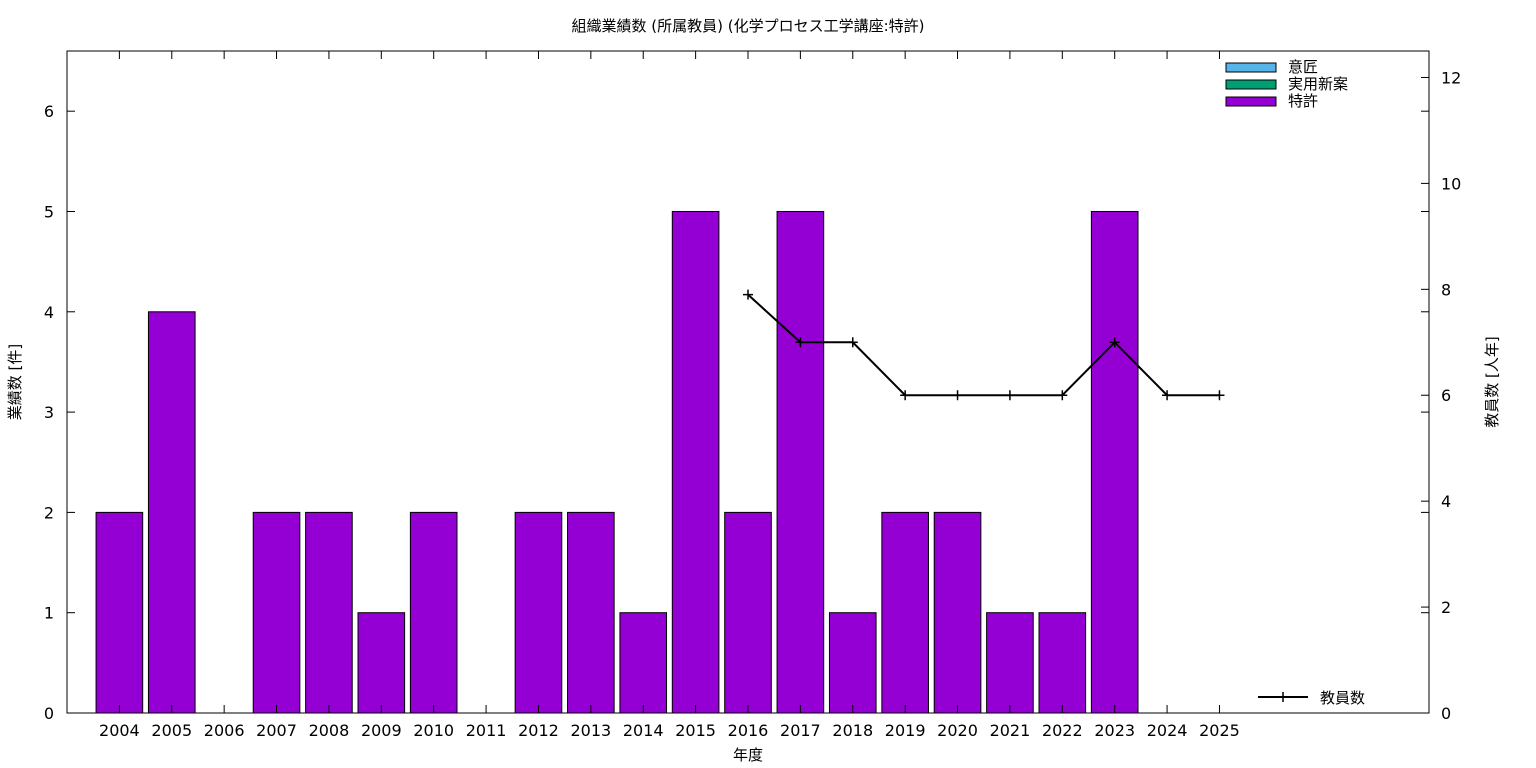 The height and width of the screenshot is (768, 1536). Describe the element at coordinates (748, 294) in the screenshot. I see `line-point-2016` at that location.